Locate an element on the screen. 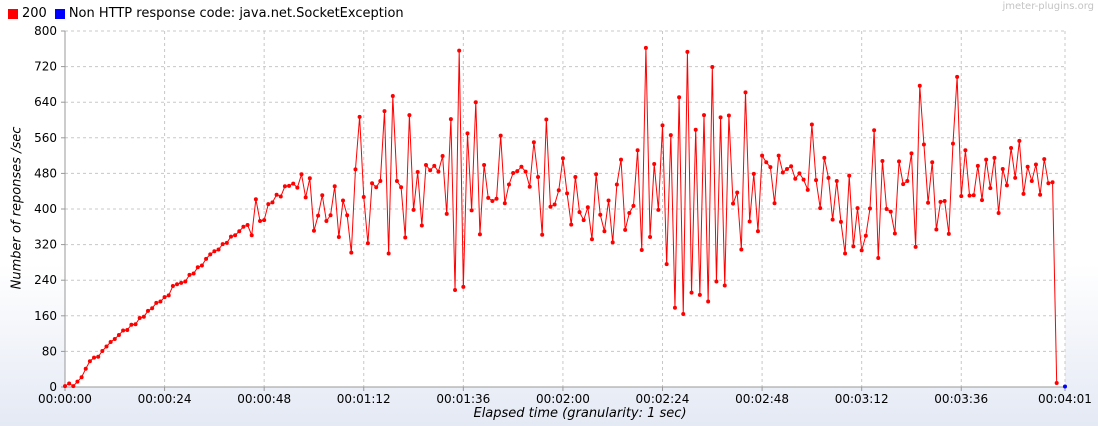 The width and height of the screenshot is (1098, 426). x-tick-label: 00:04:01 is located at coordinates (1065, 399).